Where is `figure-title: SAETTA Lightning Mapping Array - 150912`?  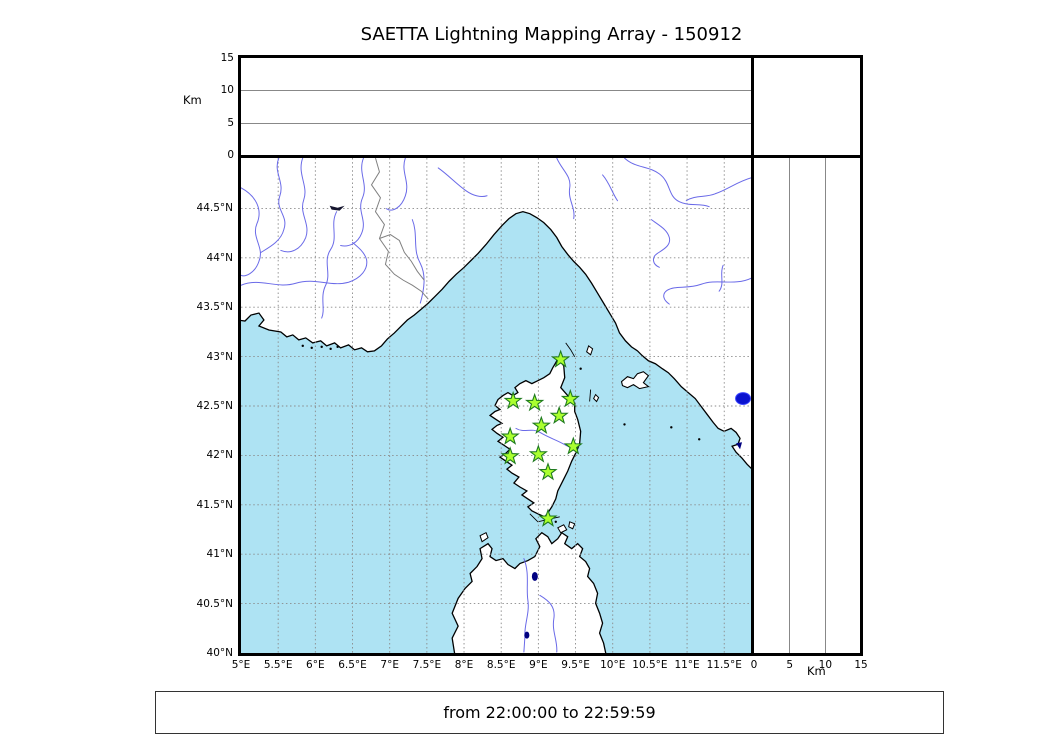
figure-title: SAETTA Lightning Mapping Array - 150912 is located at coordinates (551, 34).